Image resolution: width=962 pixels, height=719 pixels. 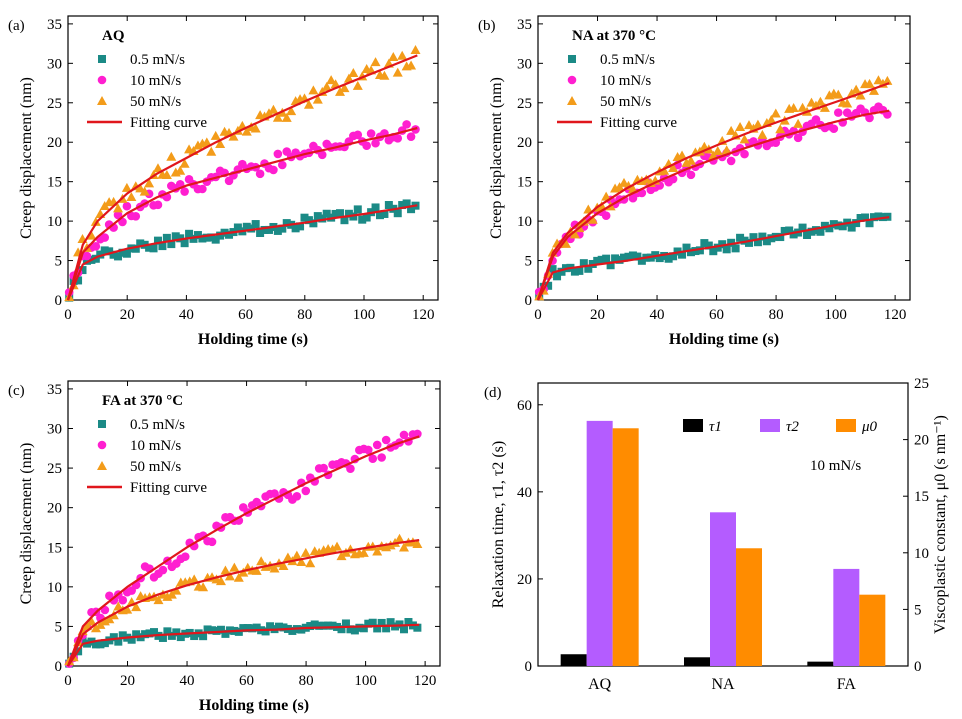 I want to click on bar-μ0, so click(x=749, y=607).